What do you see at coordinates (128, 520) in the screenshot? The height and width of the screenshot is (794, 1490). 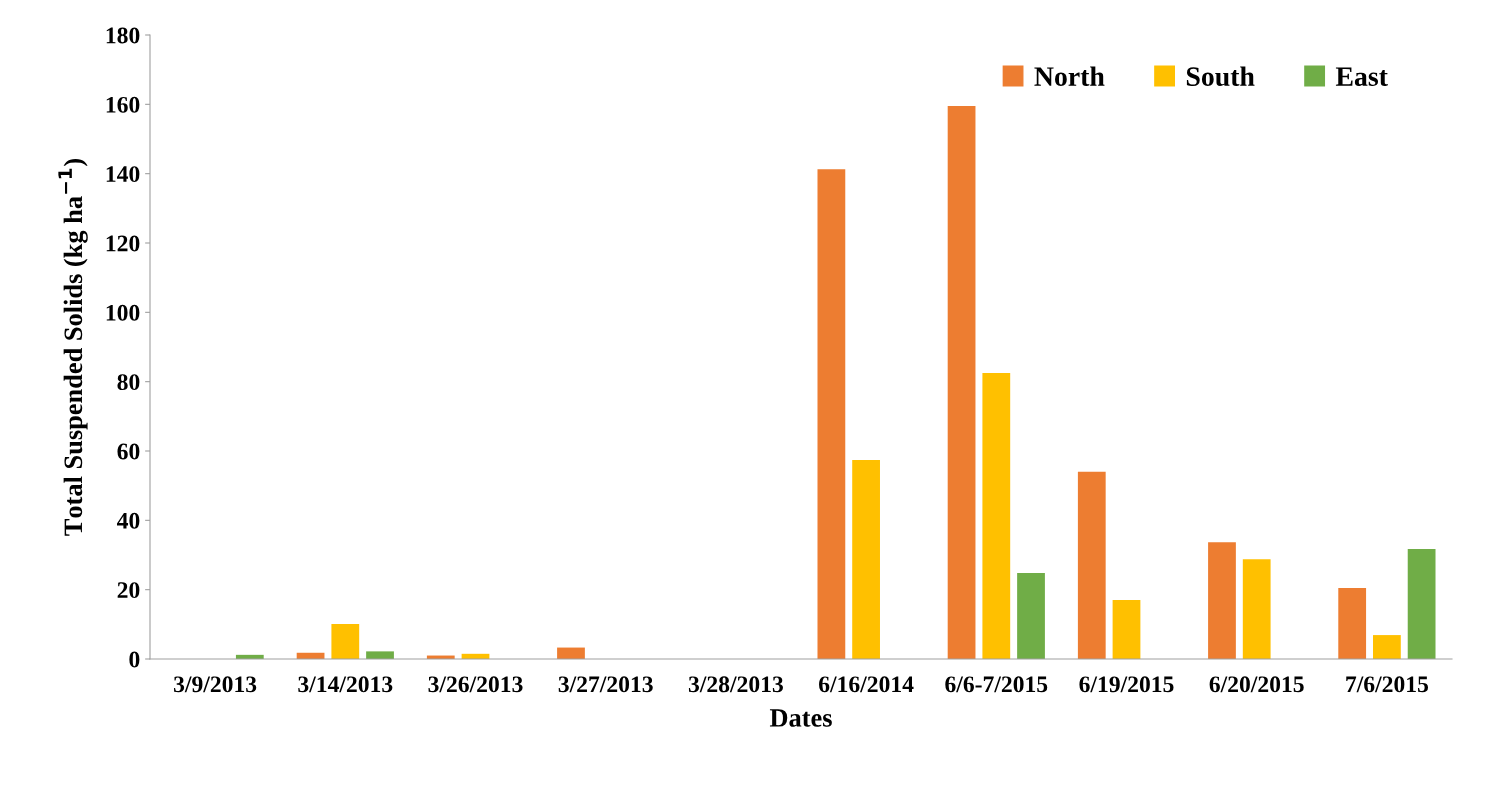 I see `y-tick-label: 40` at bounding box center [128, 520].